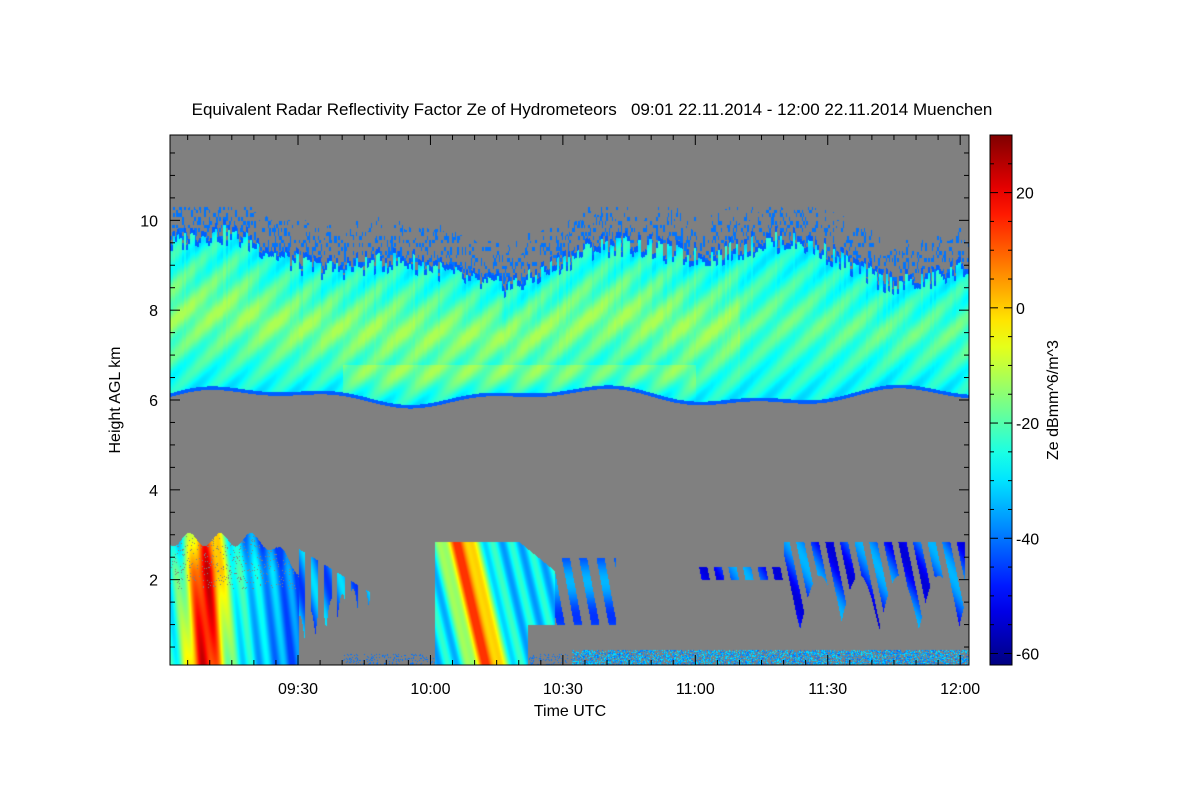 Image resolution: width=1200 pixels, height=800 pixels. Describe the element at coordinates (570, 711) in the screenshot. I see `x-axis-label: Time UTC` at that location.